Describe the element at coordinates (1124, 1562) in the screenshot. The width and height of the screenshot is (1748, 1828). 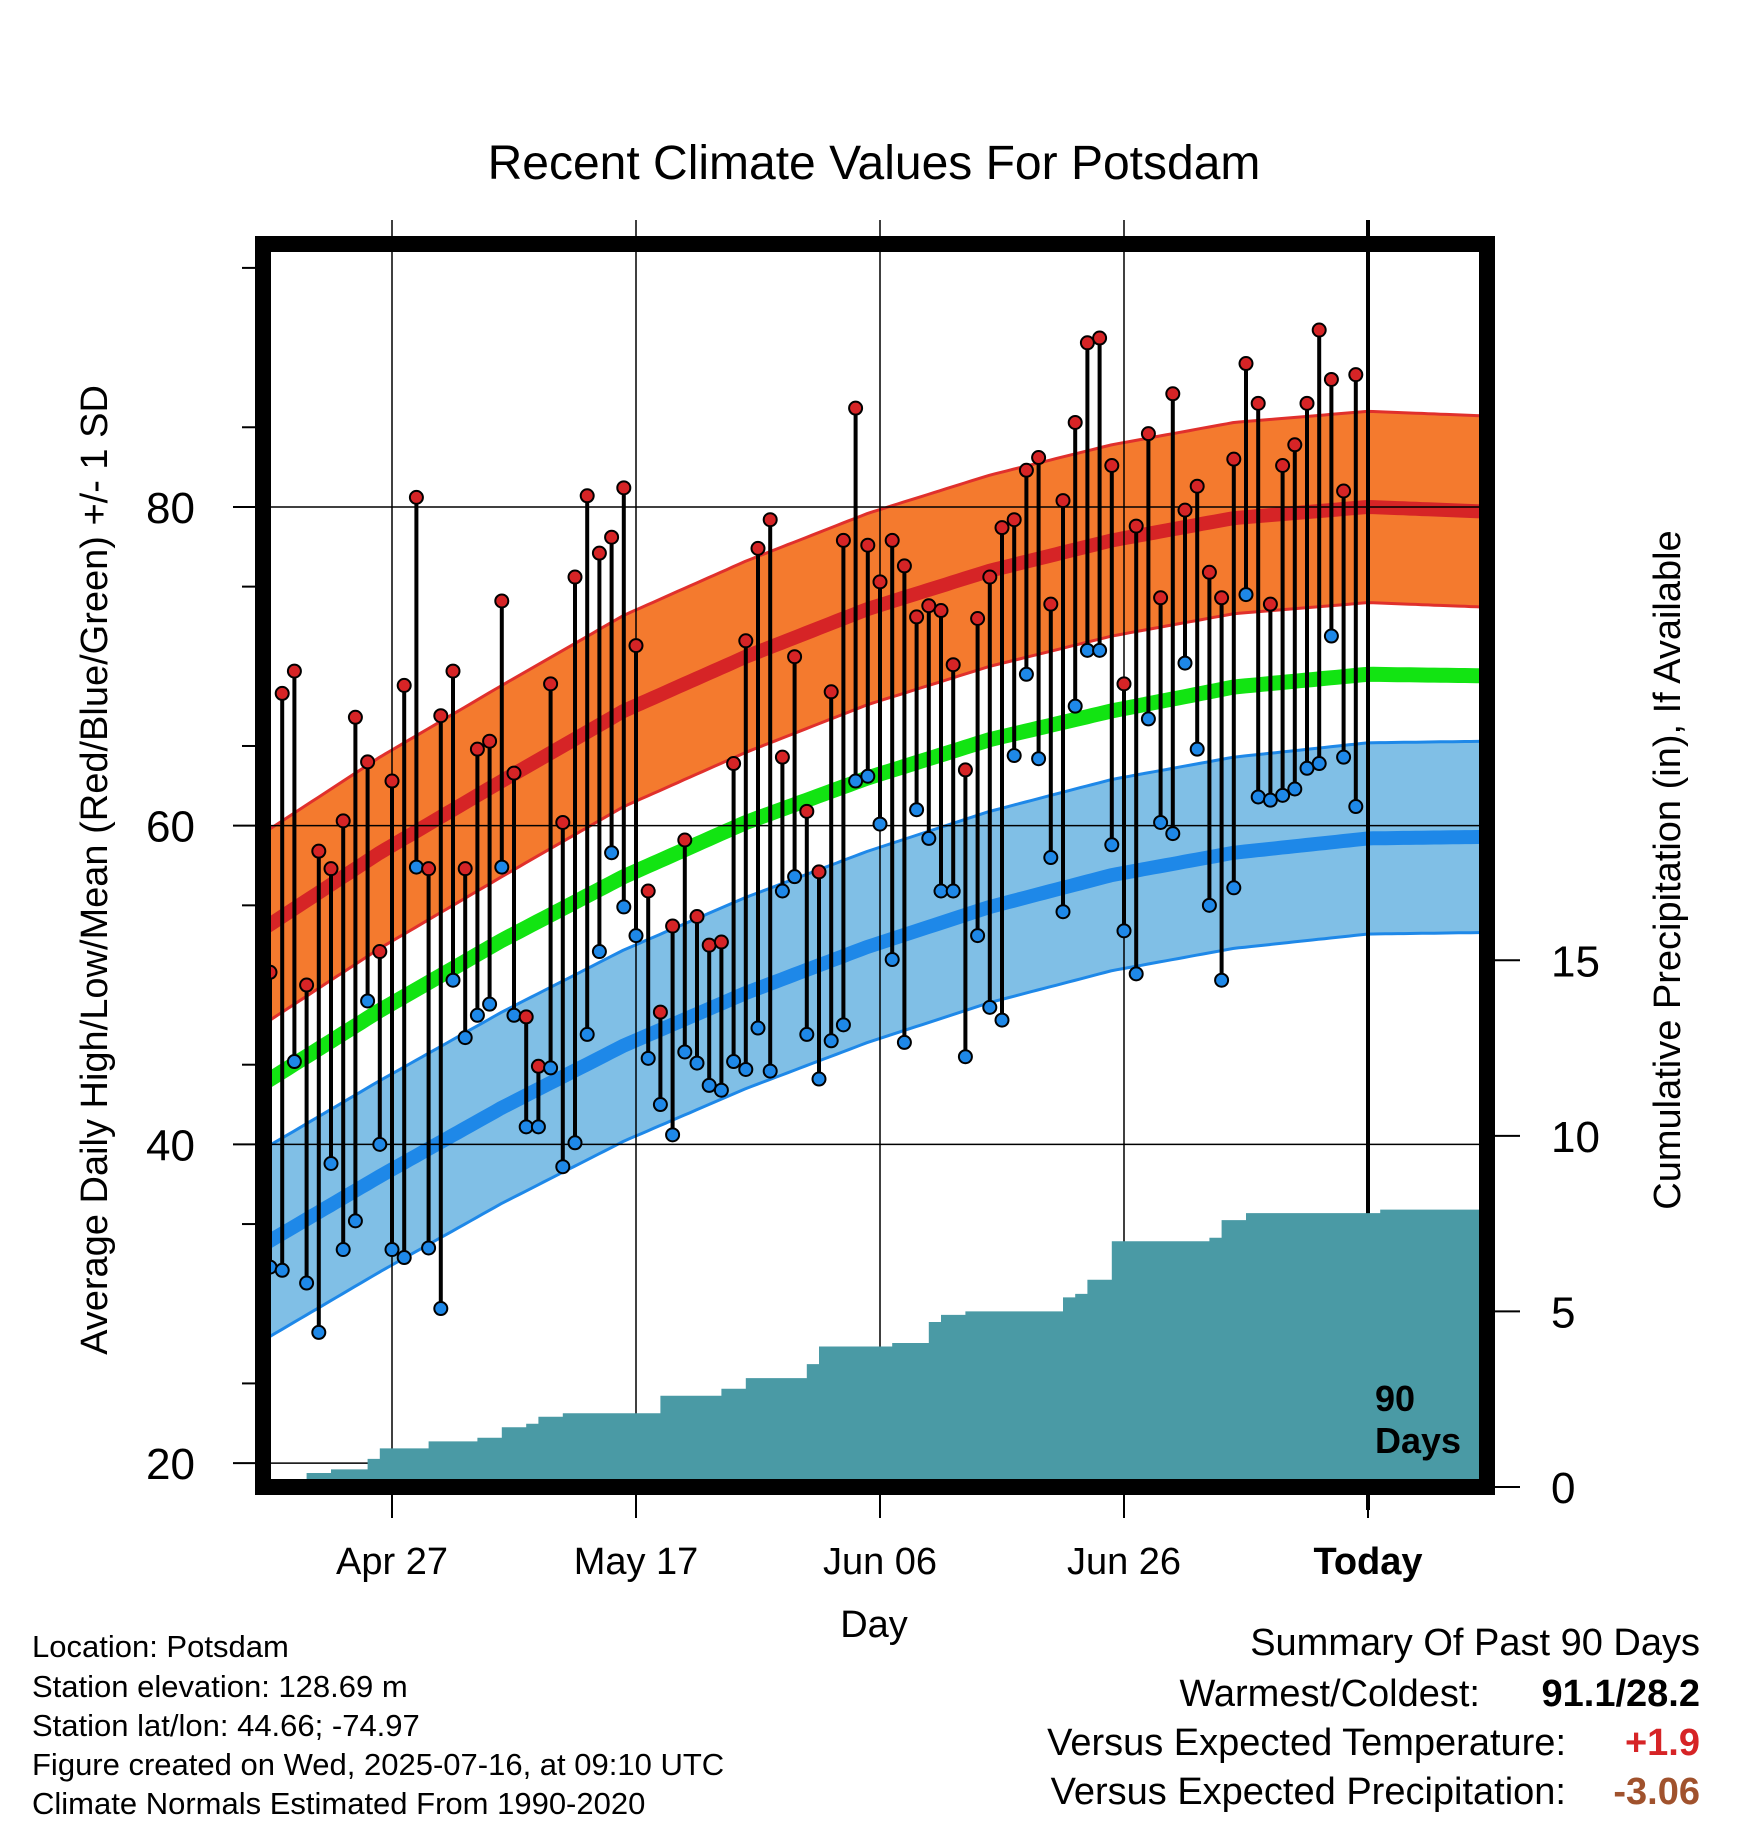
I see `x-tick-label: Jun 26` at that location.